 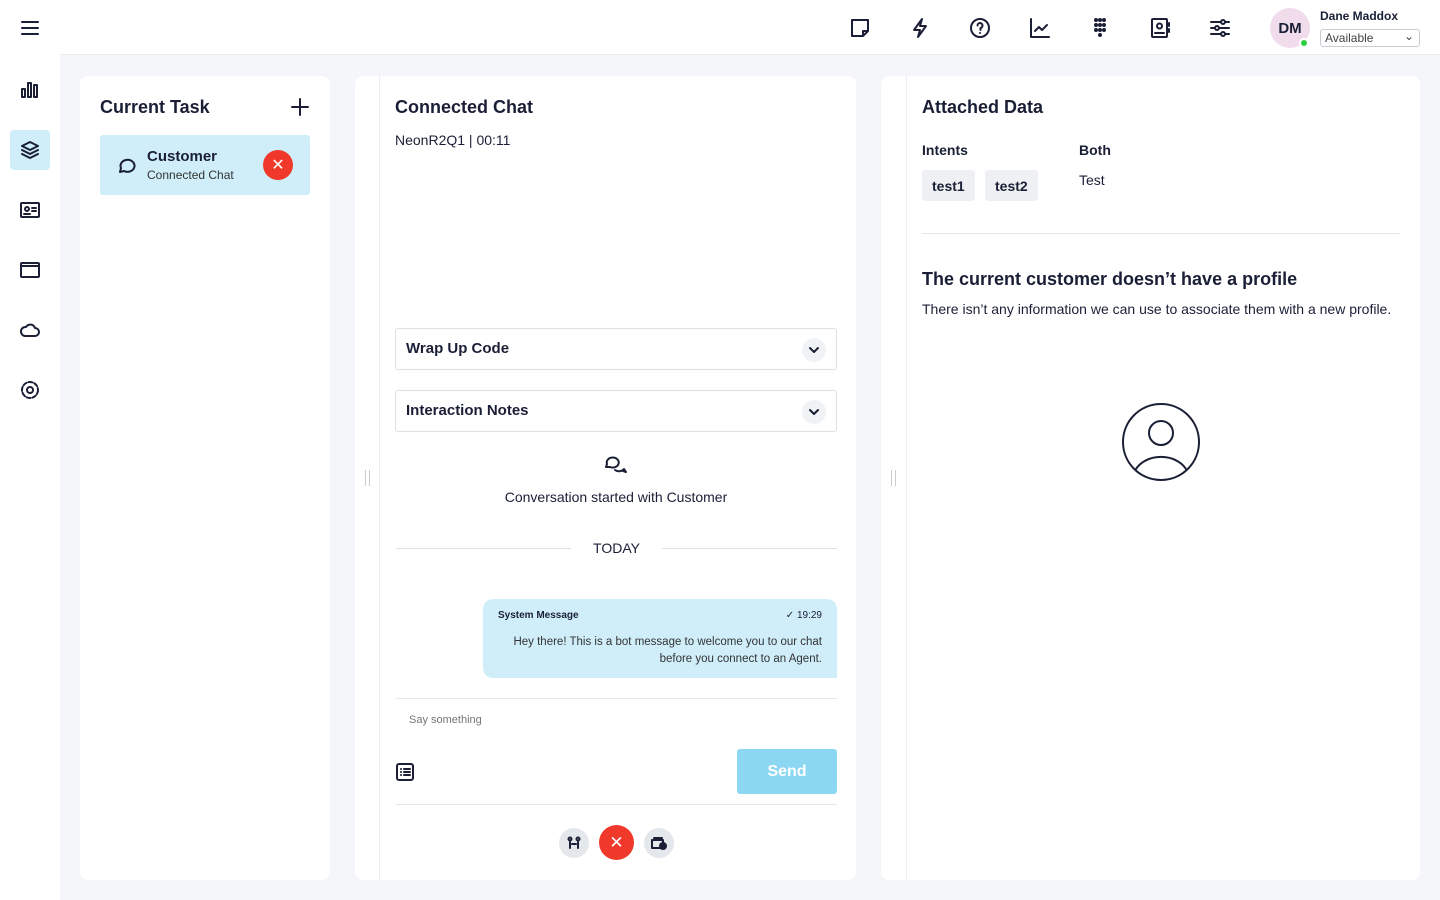 I want to click on cloud-icon, so click(x=30, y=330).